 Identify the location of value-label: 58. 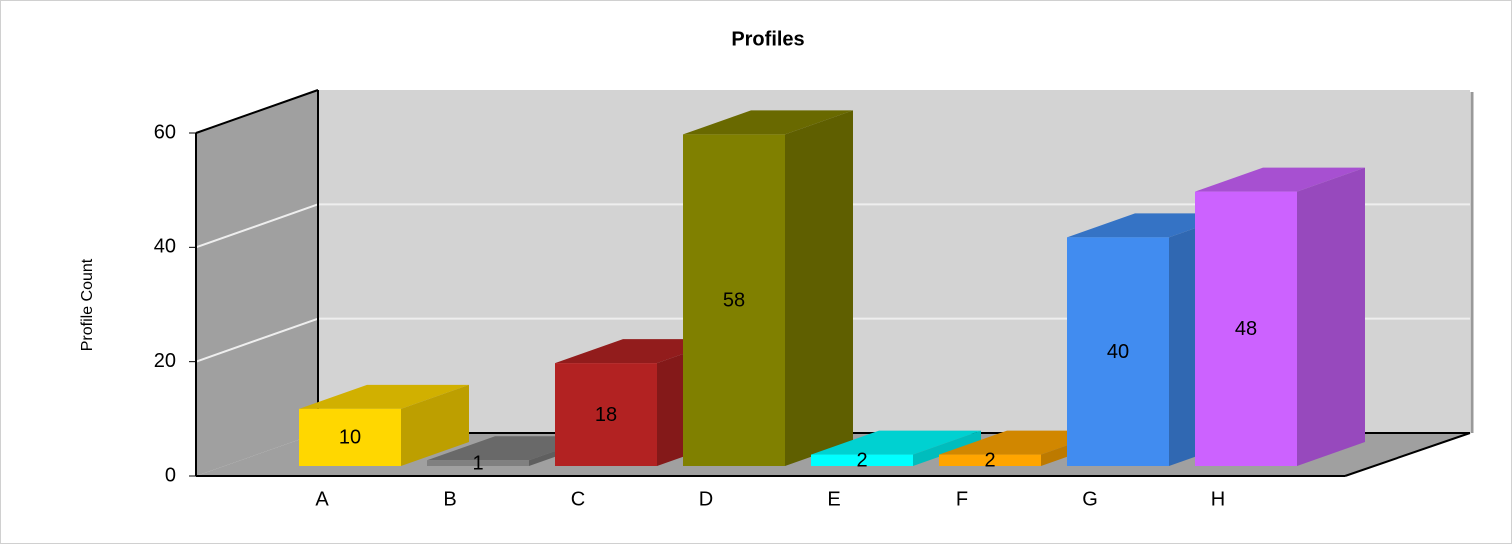
(734, 300).